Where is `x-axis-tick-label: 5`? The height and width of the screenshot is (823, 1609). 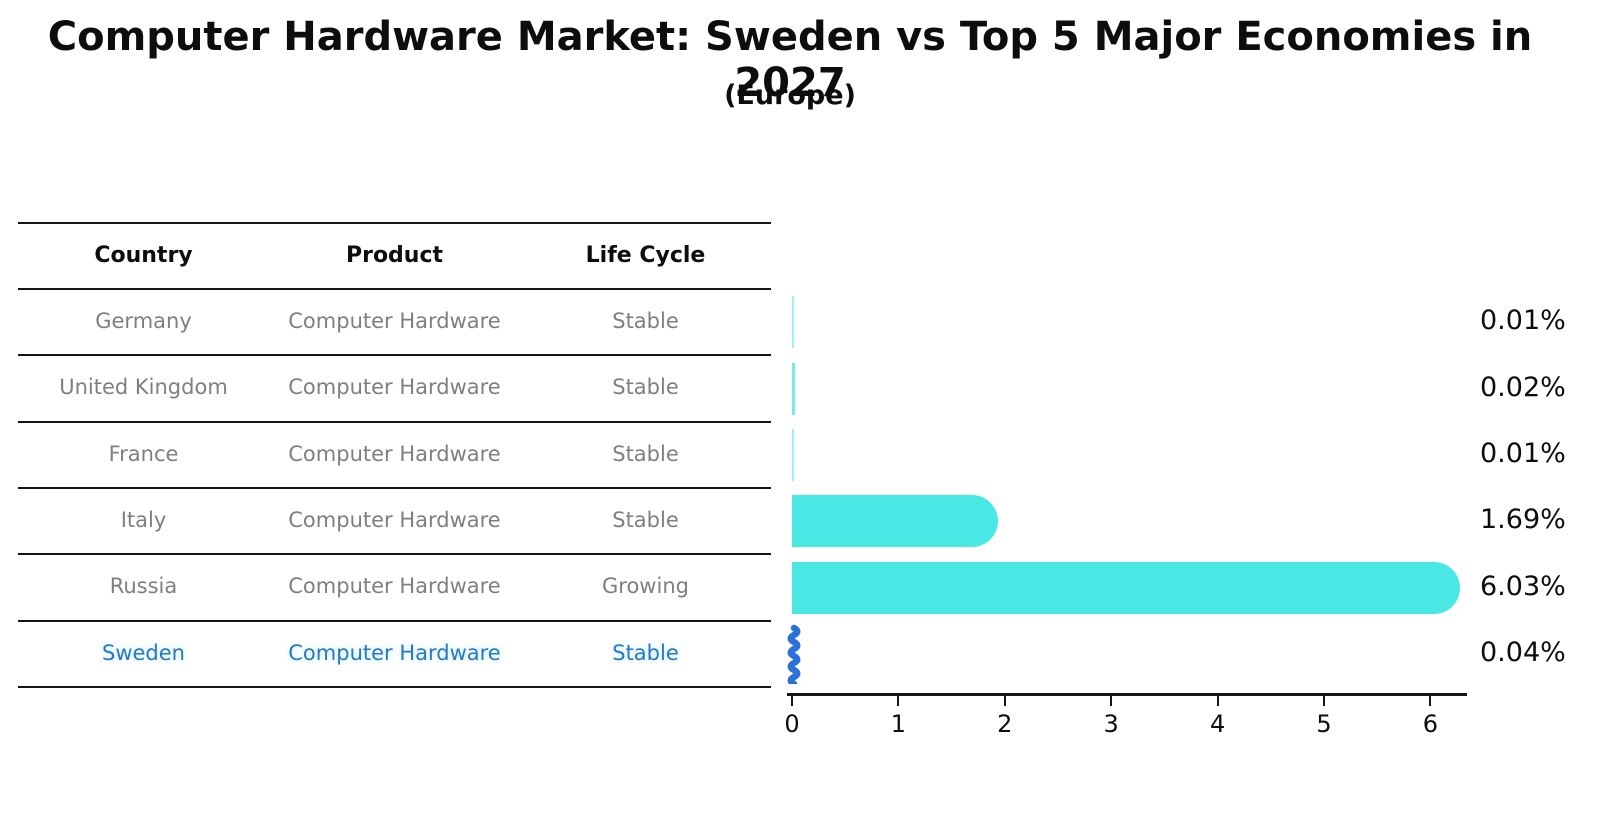
x-axis-tick-label: 5 is located at coordinates (1324, 724).